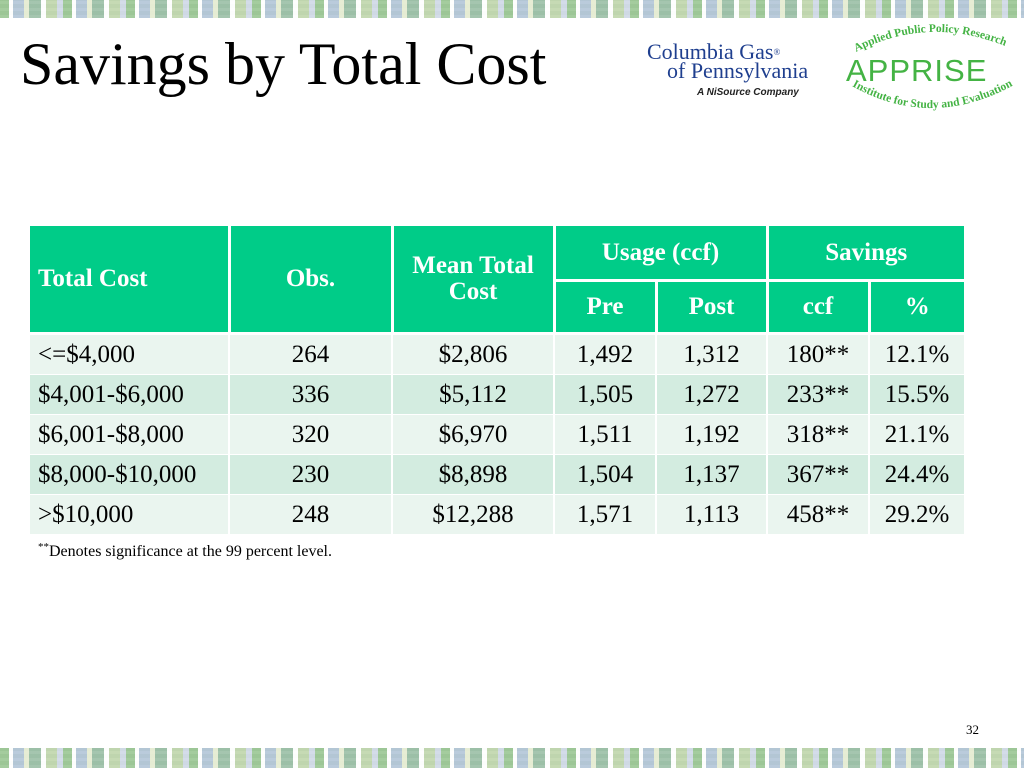  What do you see at coordinates (917, 514) in the screenshot?
I see `cell-savings-percent: 29.2%` at bounding box center [917, 514].